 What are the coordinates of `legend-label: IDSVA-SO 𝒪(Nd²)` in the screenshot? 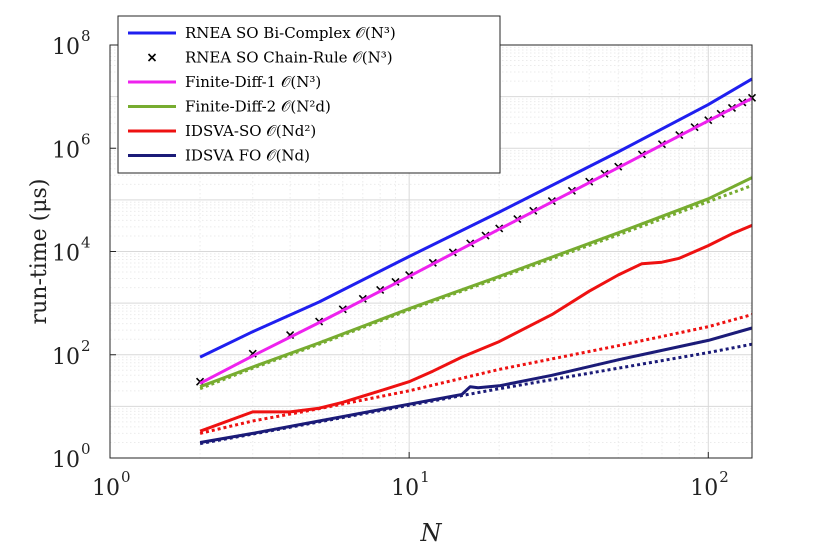 It's located at (250, 131).